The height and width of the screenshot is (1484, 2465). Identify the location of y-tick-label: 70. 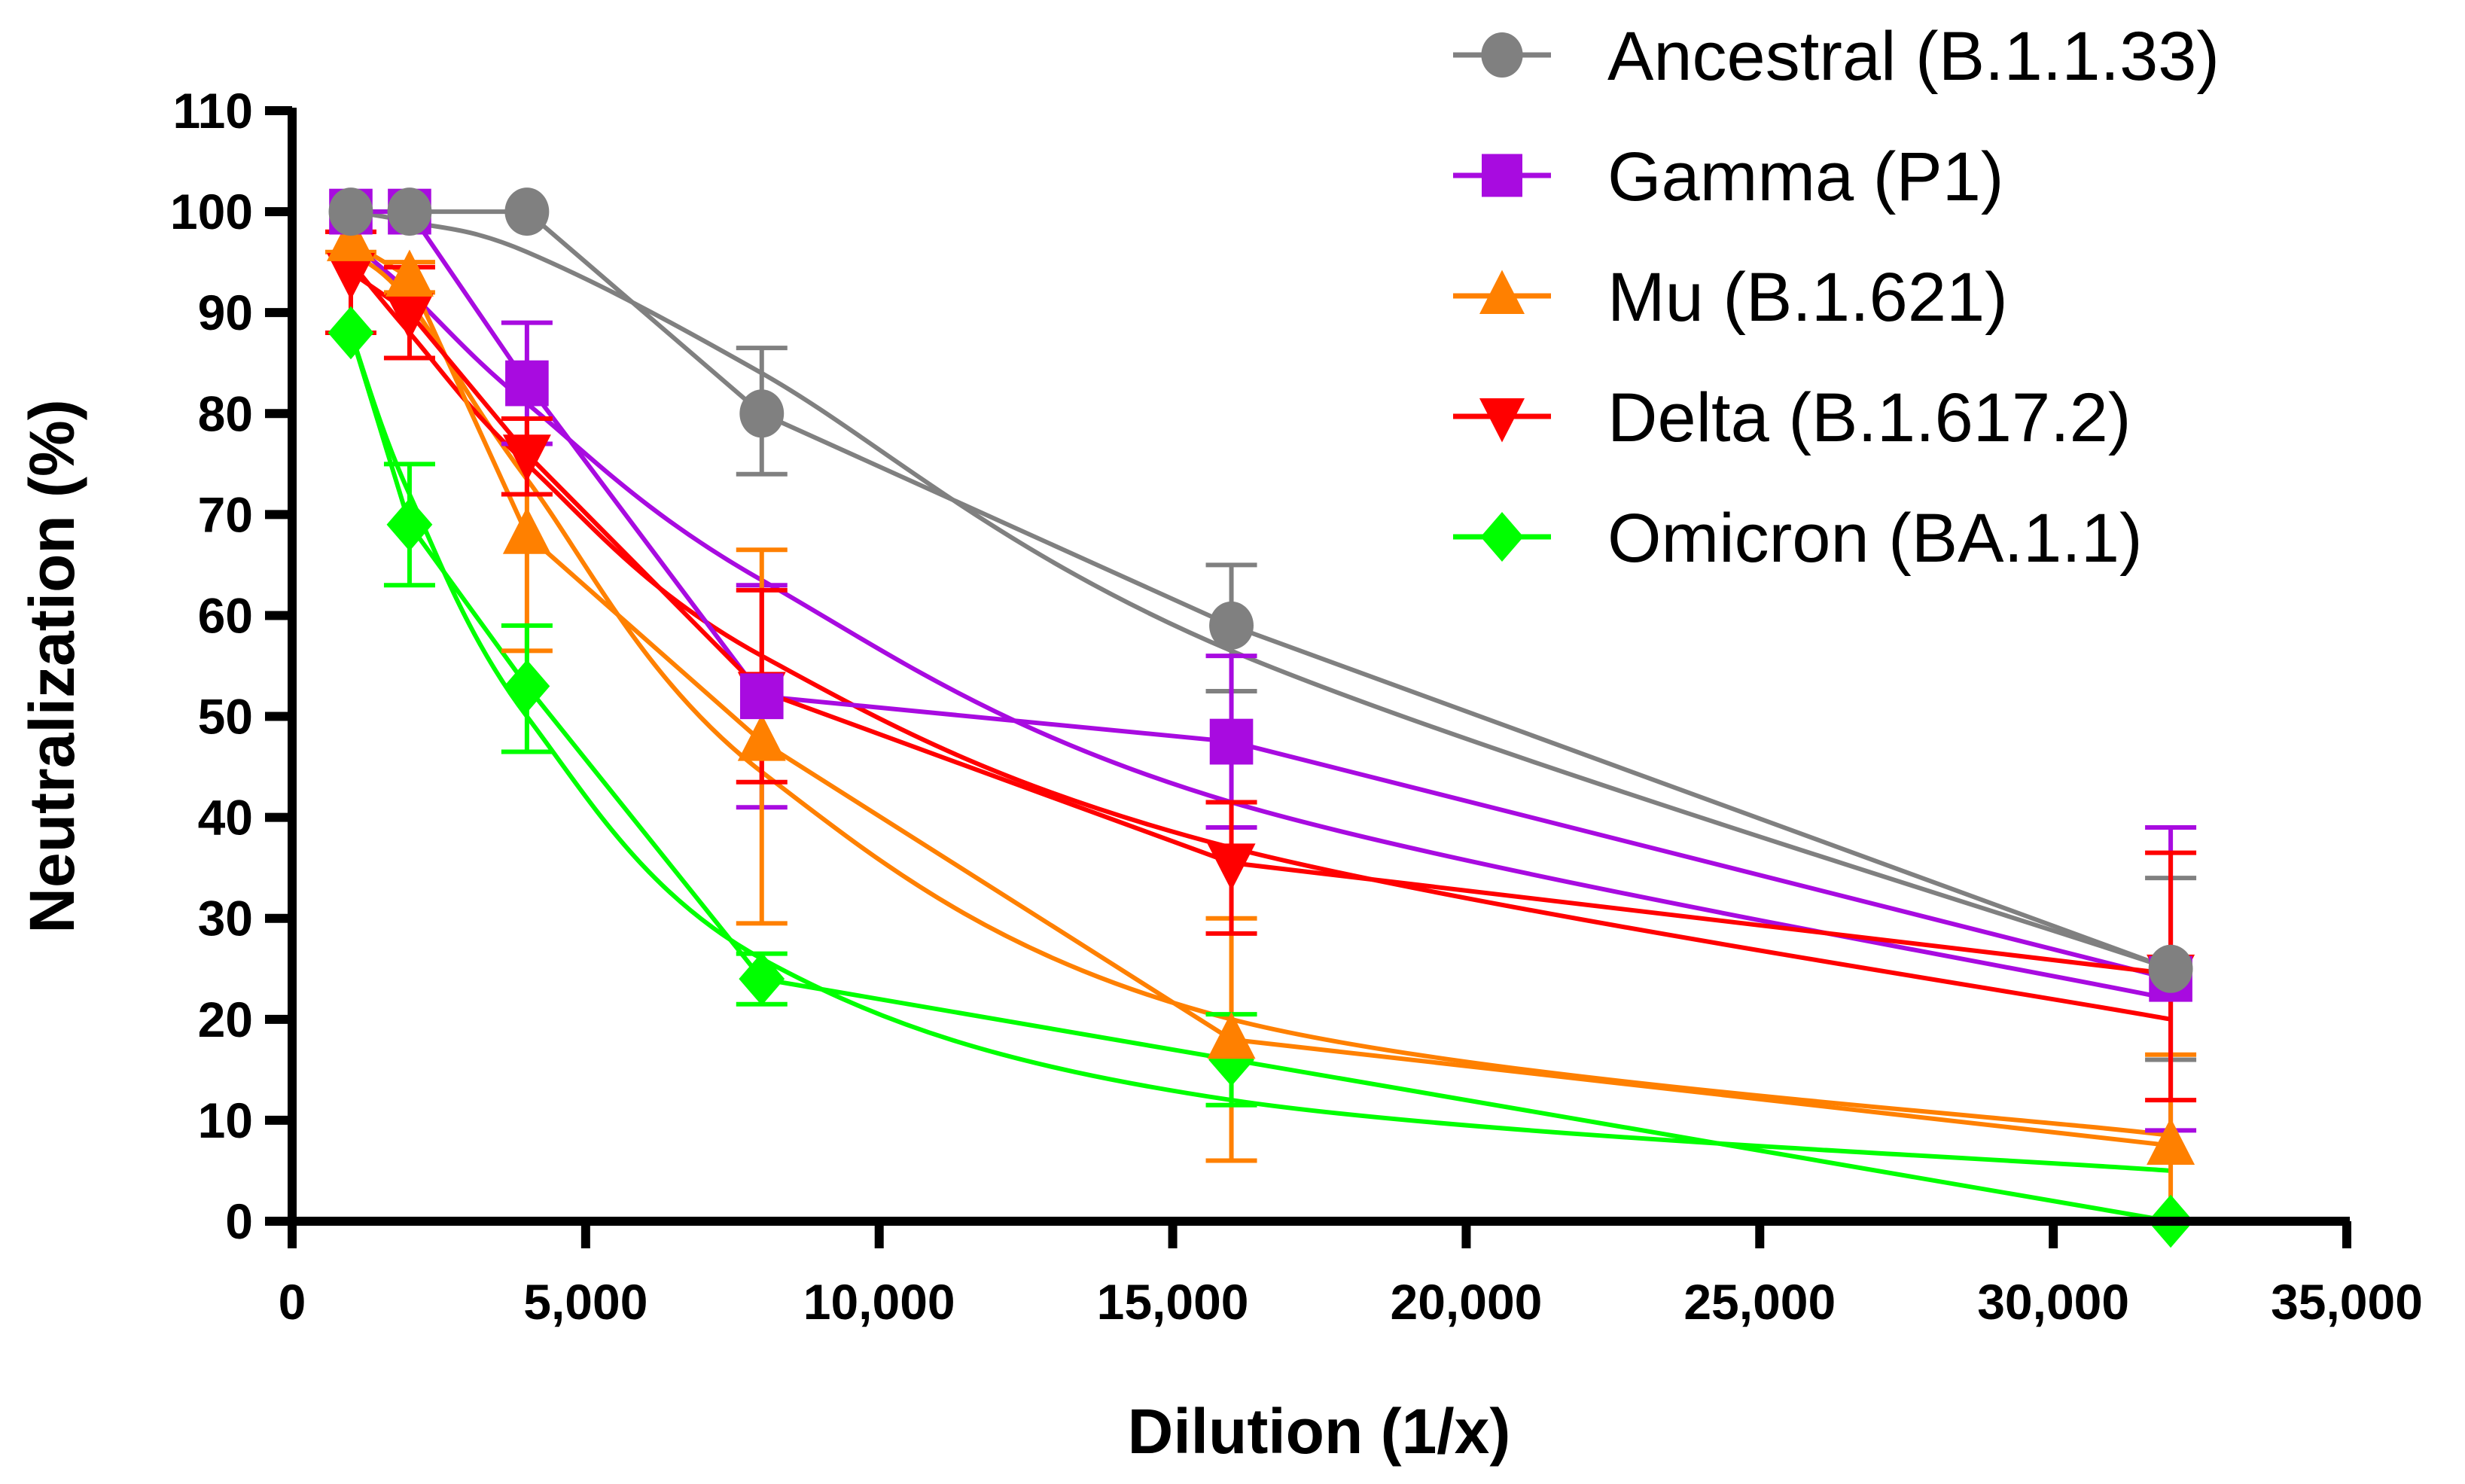
(225, 514).